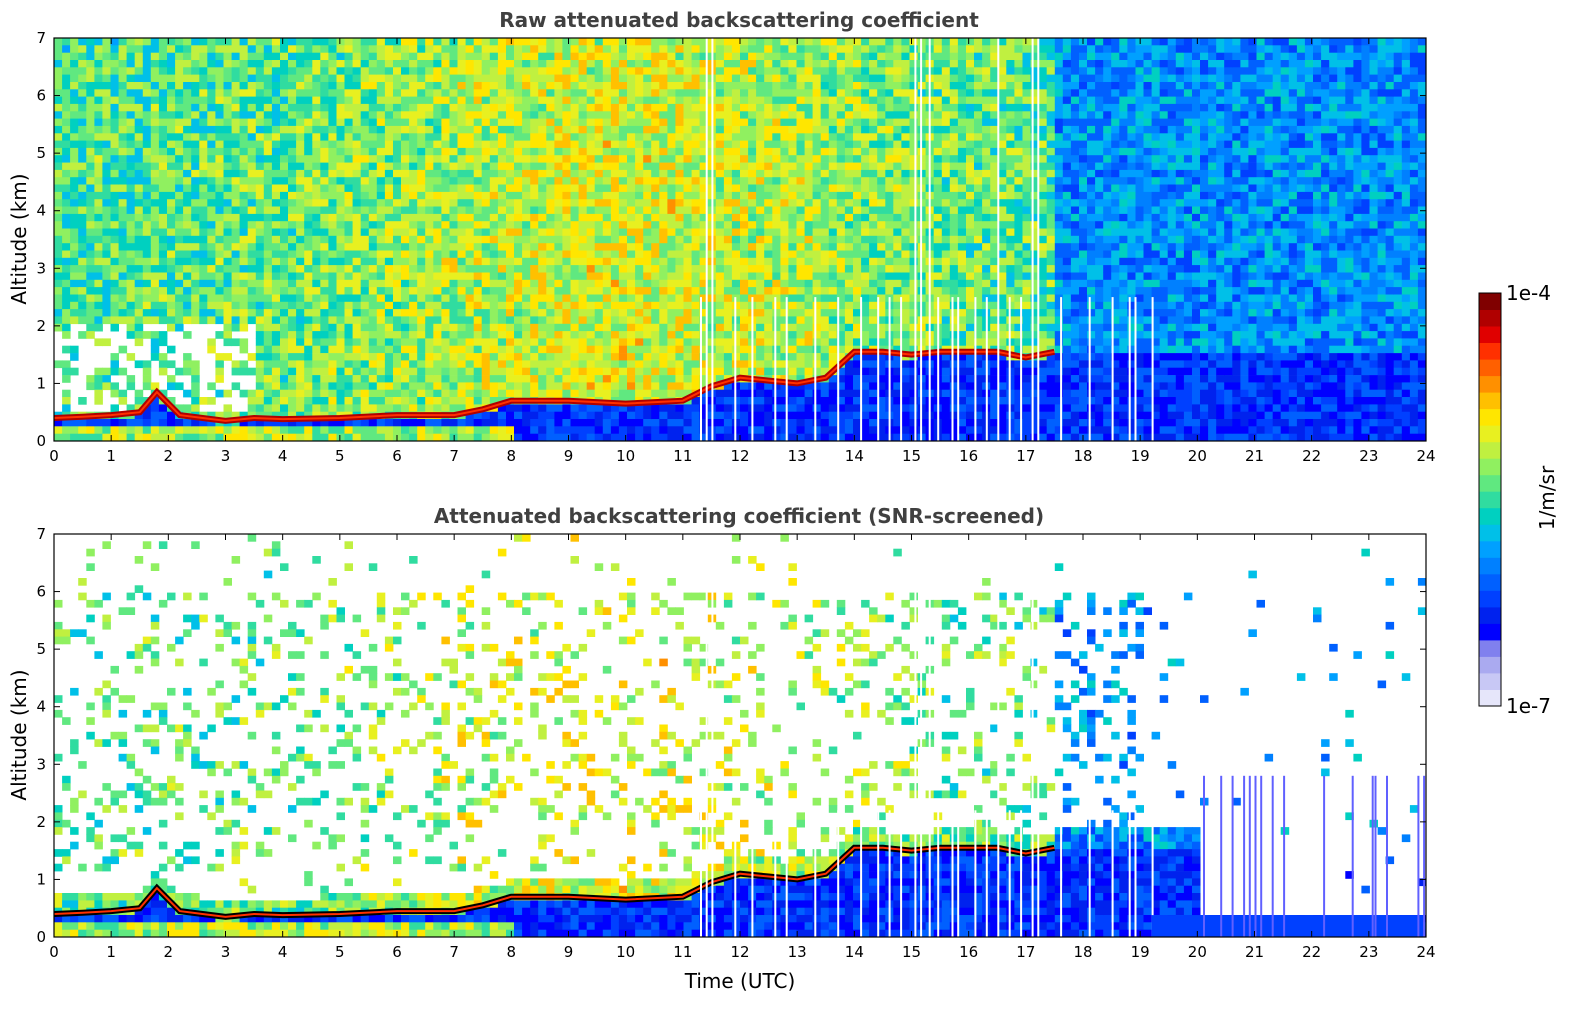 This screenshot has height=1020, width=1595. What do you see at coordinates (19, 734) in the screenshot?
I see `y-axis-label-screened: Altitude (km)` at bounding box center [19, 734].